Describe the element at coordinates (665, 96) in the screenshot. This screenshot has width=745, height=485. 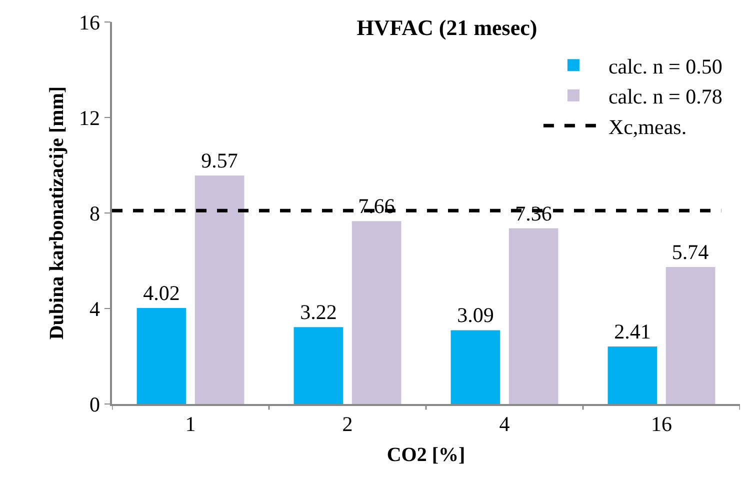
I see `legend-label: calc. n = 0.78` at that location.